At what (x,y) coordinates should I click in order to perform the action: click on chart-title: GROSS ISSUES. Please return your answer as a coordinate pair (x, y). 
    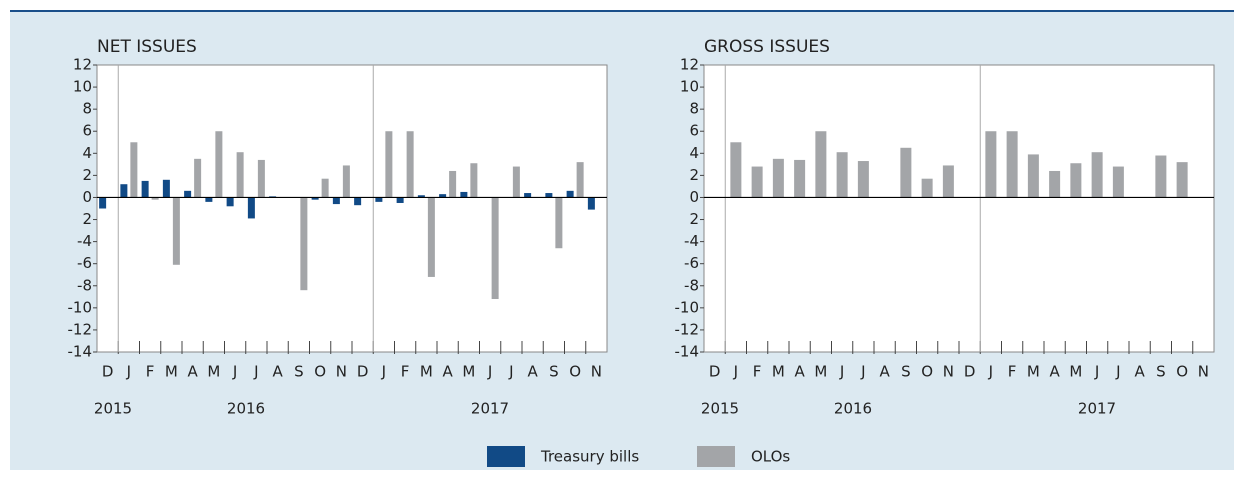
    Looking at the image, I should click on (767, 47).